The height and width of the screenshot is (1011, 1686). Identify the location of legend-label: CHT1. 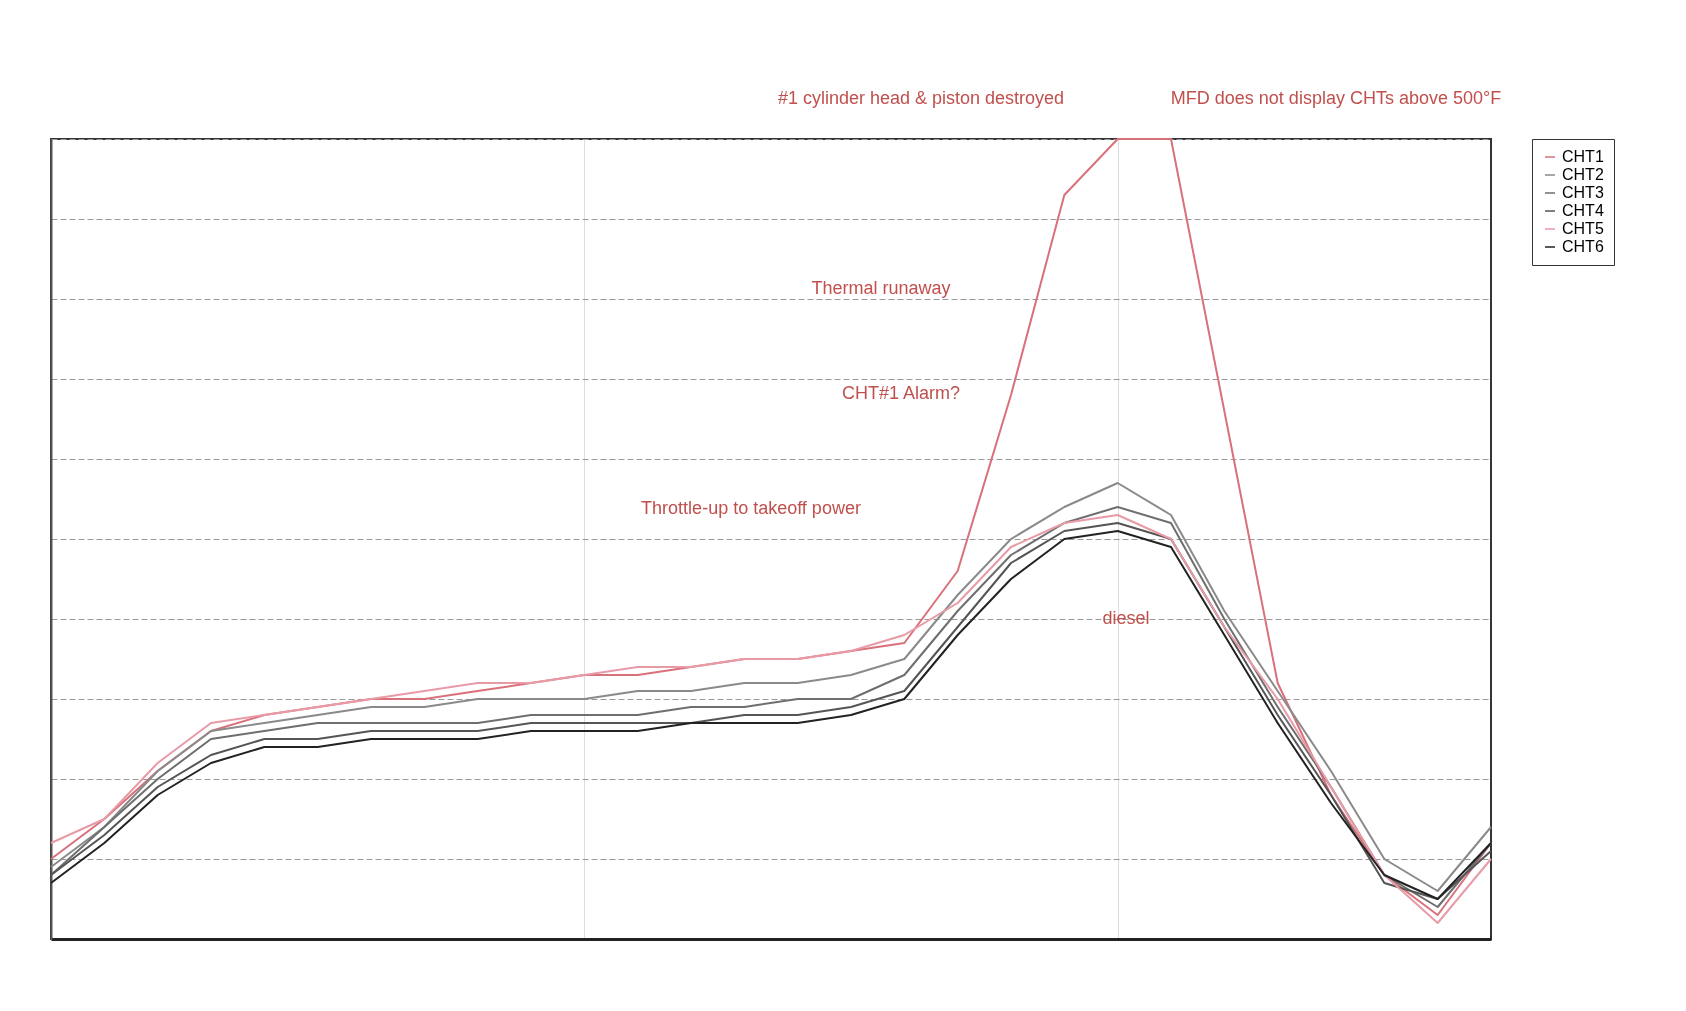
(1583, 156).